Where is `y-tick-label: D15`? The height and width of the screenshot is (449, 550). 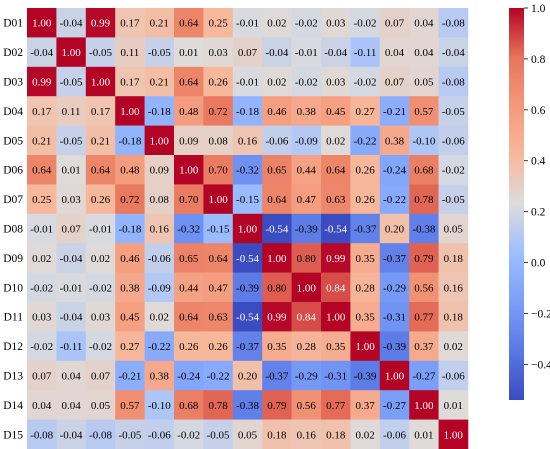
y-tick-label: D15 is located at coordinates (13, 435).